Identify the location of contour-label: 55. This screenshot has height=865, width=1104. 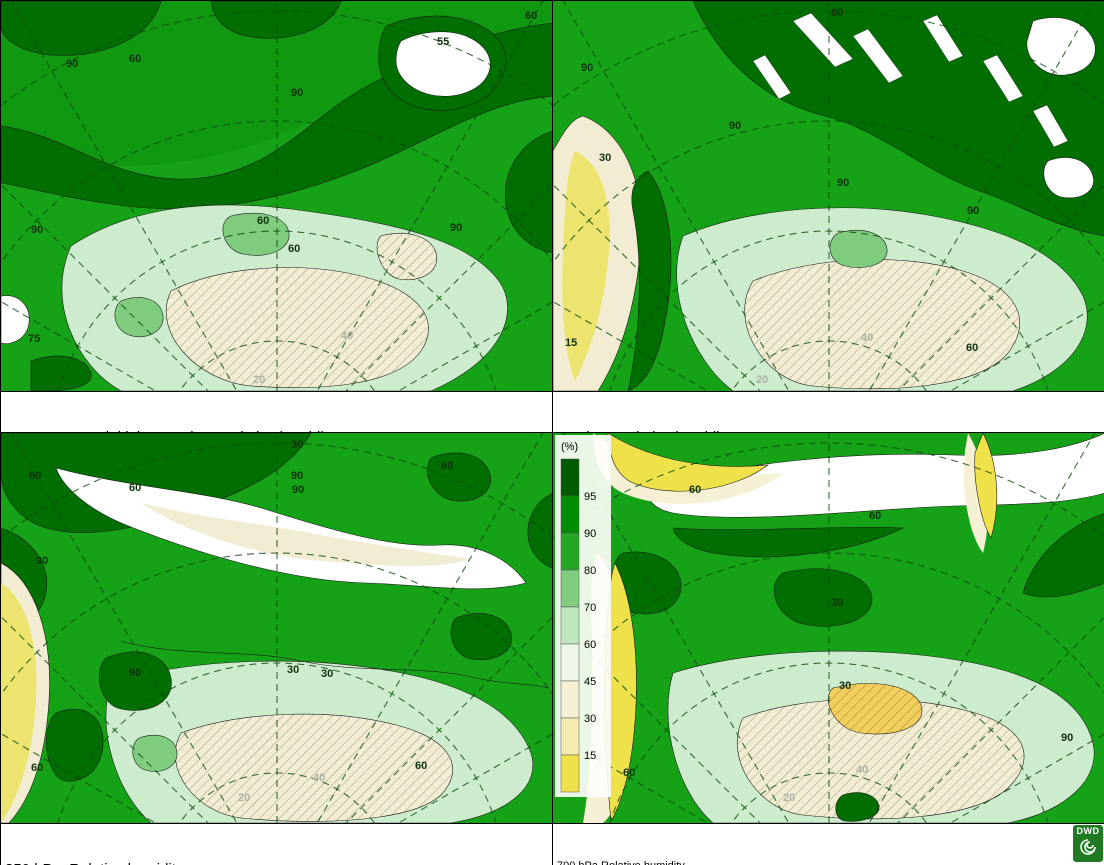
(443, 42).